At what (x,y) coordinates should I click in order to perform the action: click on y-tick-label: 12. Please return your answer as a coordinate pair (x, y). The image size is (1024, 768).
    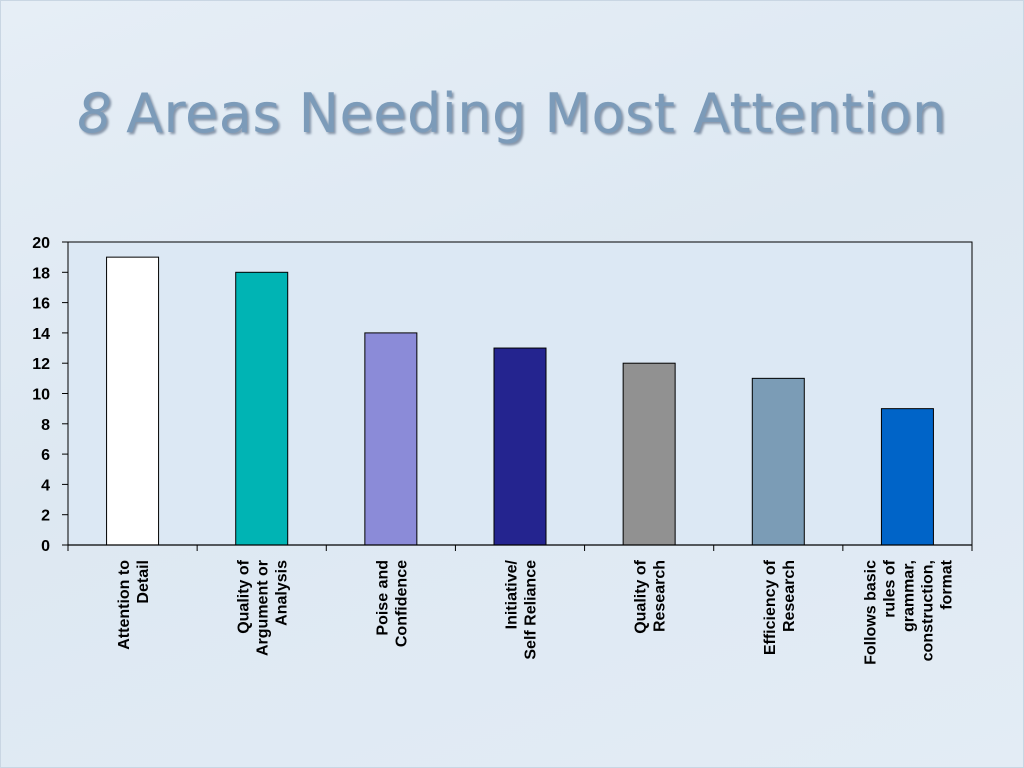
    Looking at the image, I should click on (41, 364).